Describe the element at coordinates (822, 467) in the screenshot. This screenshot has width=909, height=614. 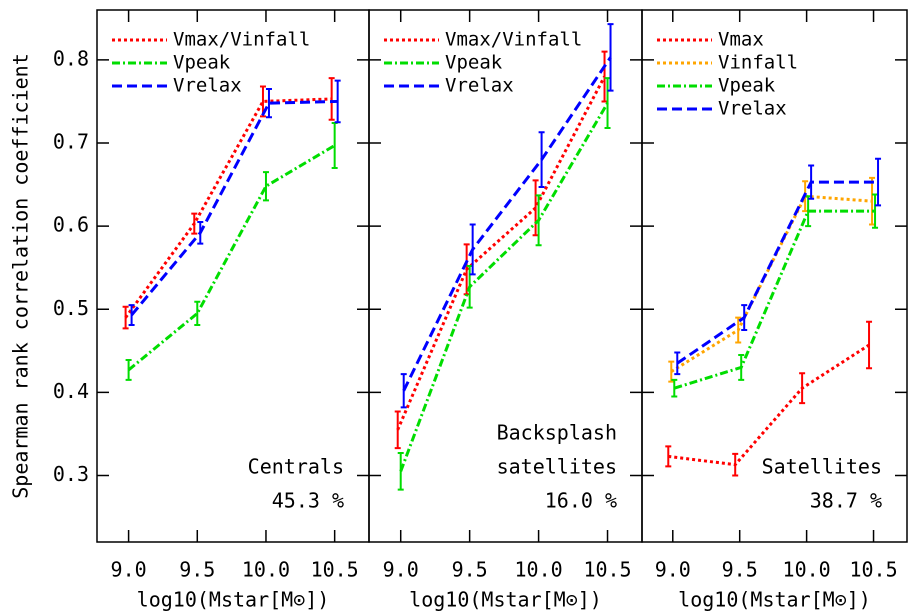
I see `annotation: Satellites` at that location.